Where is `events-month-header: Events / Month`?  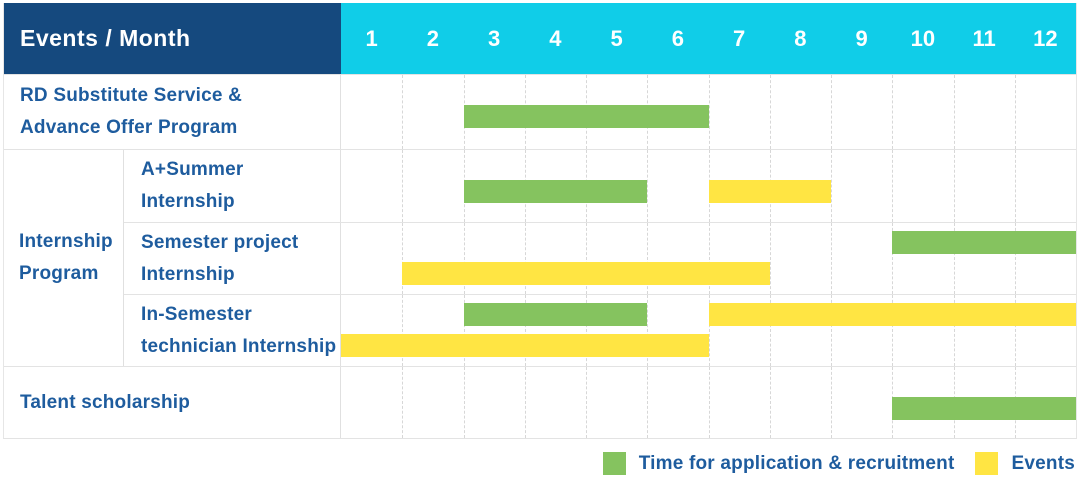
events-month-header: Events / Month is located at coordinates (172, 38).